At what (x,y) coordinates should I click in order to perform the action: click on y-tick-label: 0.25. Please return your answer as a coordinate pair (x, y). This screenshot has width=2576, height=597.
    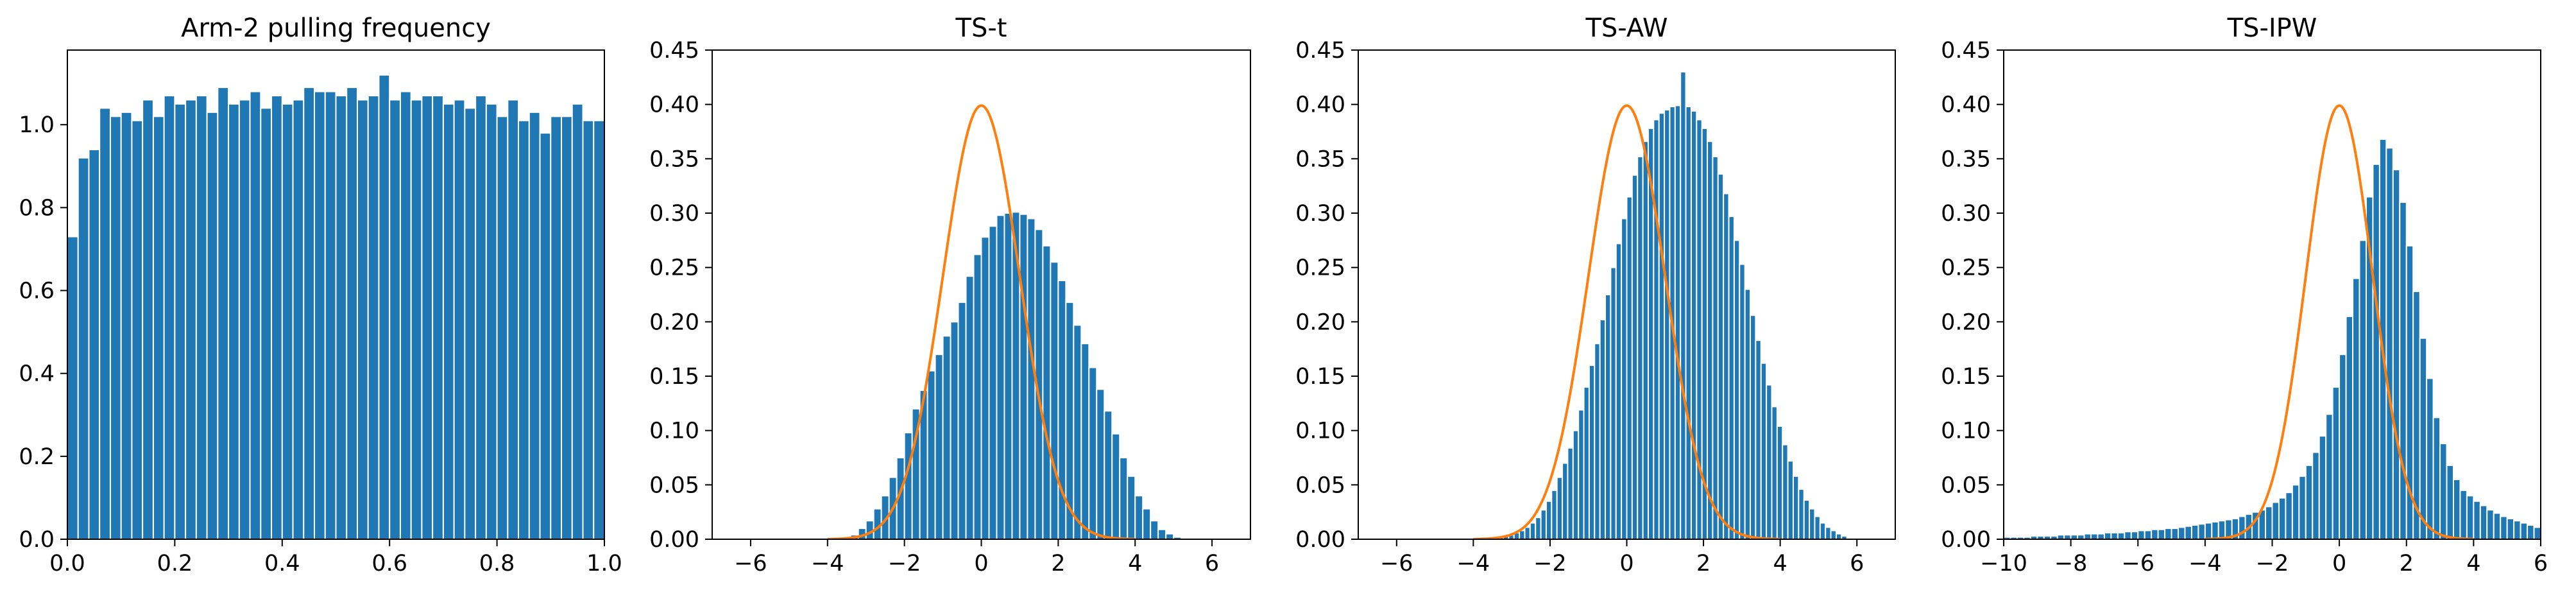
    Looking at the image, I should click on (1966, 268).